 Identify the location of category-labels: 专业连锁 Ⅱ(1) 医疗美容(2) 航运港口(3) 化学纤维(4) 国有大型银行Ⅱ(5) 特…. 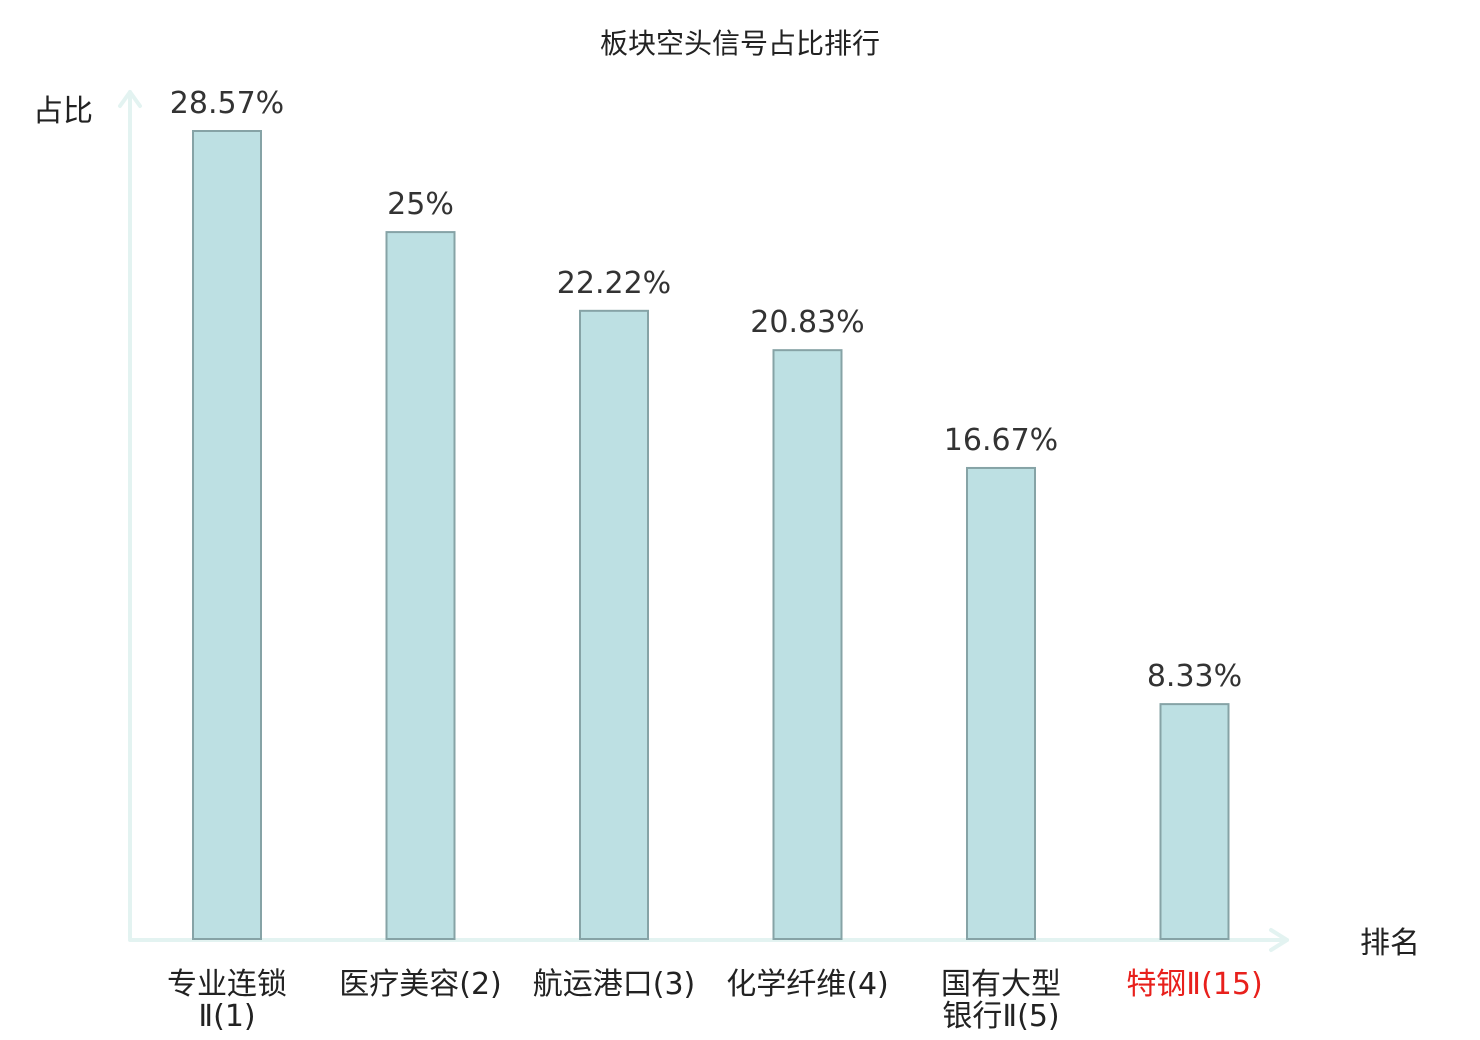
(715, 1000).